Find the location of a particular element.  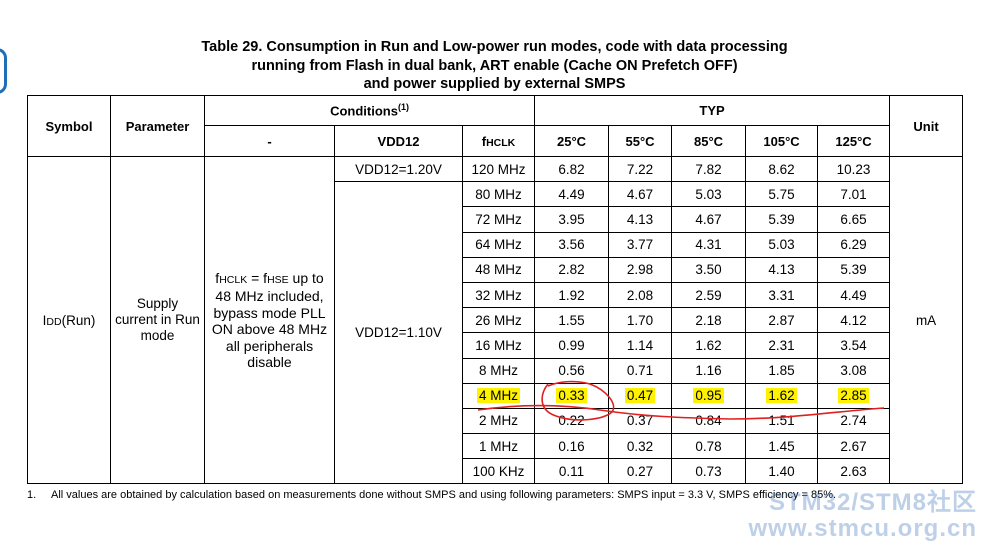

header-temp-125: 125°C is located at coordinates (854, 141).